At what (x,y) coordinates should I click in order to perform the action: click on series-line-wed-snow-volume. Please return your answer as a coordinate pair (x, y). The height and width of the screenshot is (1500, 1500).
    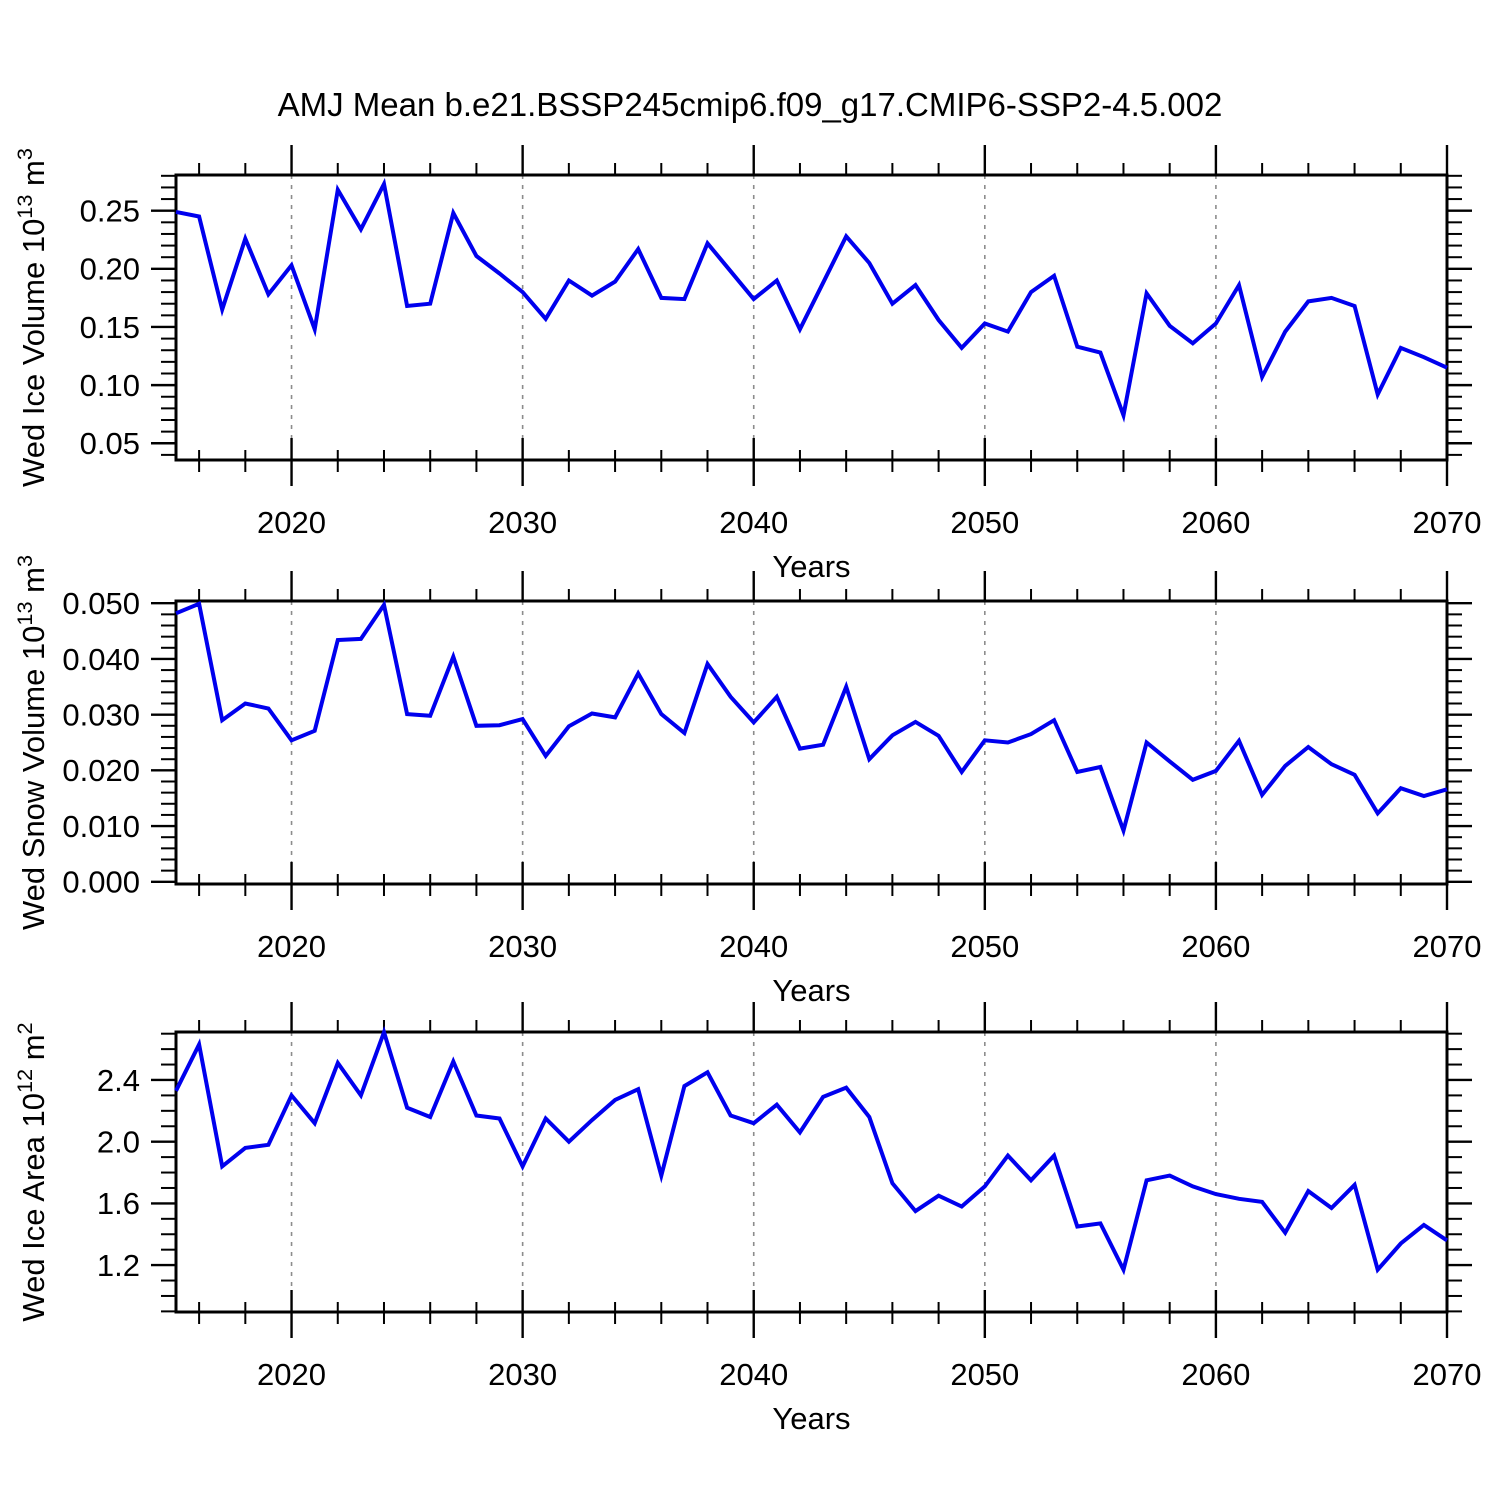
    Looking at the image, I should click on (811, 718).